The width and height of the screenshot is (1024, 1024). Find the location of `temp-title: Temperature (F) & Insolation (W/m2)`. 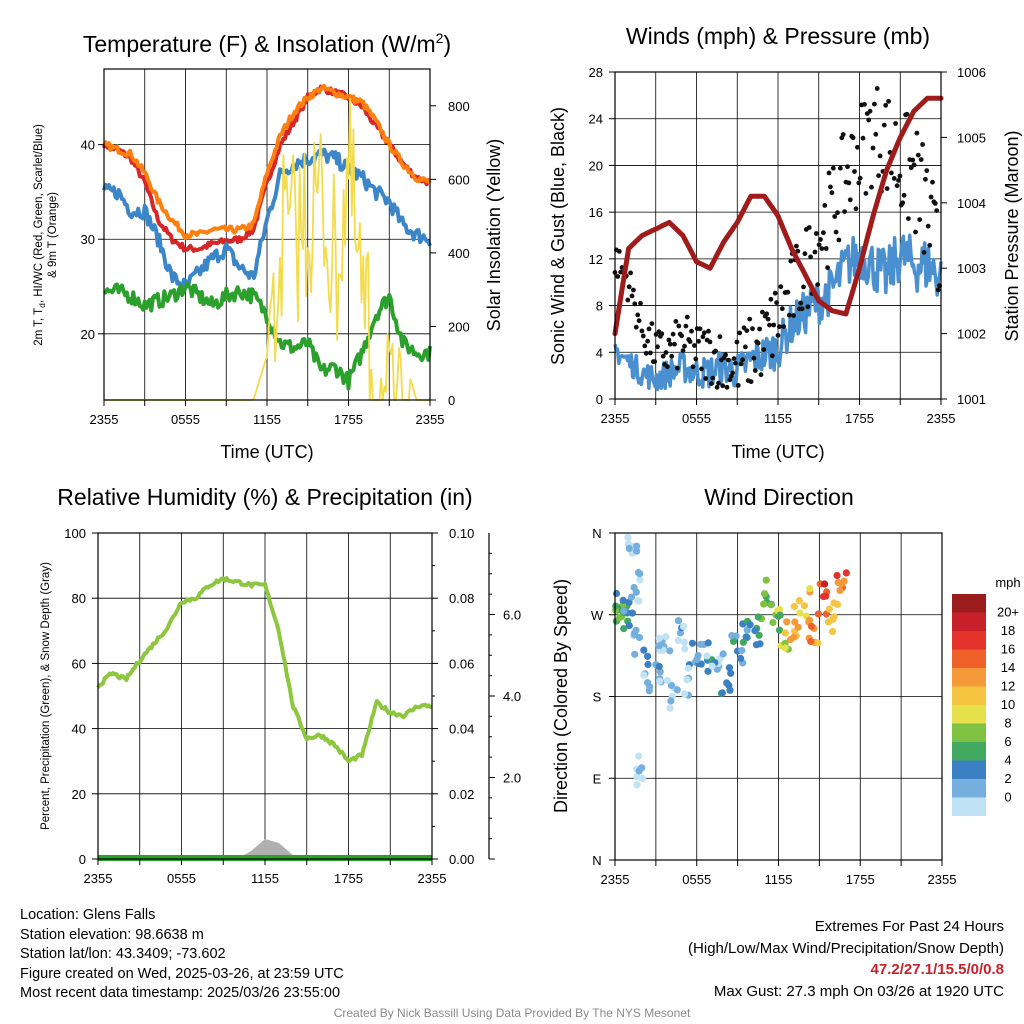

temp-title: Temperature (F) & Insolation (W/m2) is located at coordinates (267, 43).